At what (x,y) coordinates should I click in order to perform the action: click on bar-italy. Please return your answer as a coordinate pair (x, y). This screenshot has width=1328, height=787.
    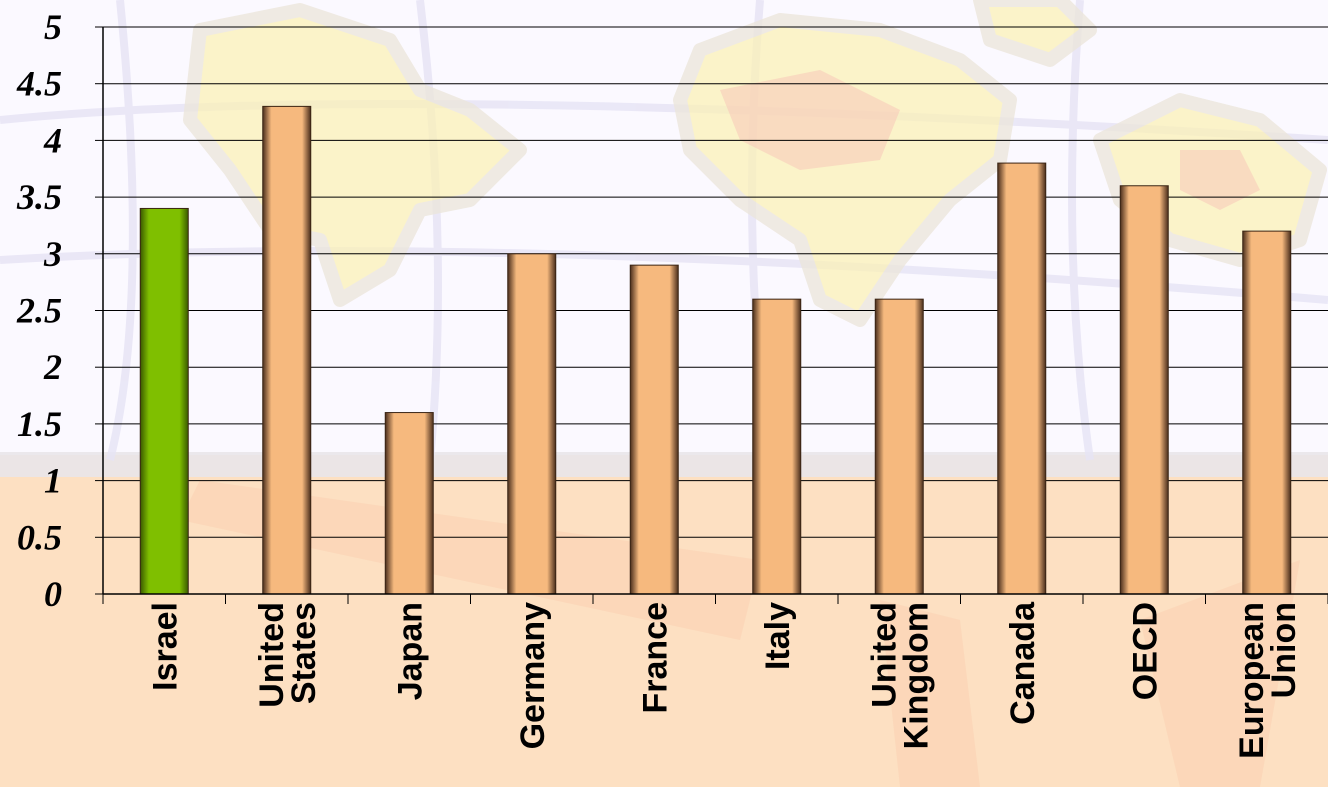
    Looking at the image, I should click on (777, 446).